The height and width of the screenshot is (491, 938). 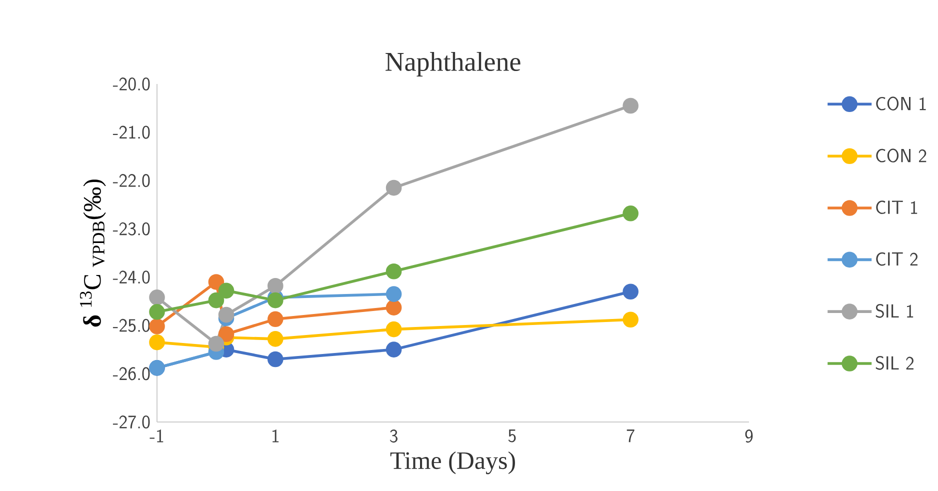 What do you see at coordinates (131, 132) in the screenshot?
I see `y-tick-label: -21.0` at bounding box center [131, 132].